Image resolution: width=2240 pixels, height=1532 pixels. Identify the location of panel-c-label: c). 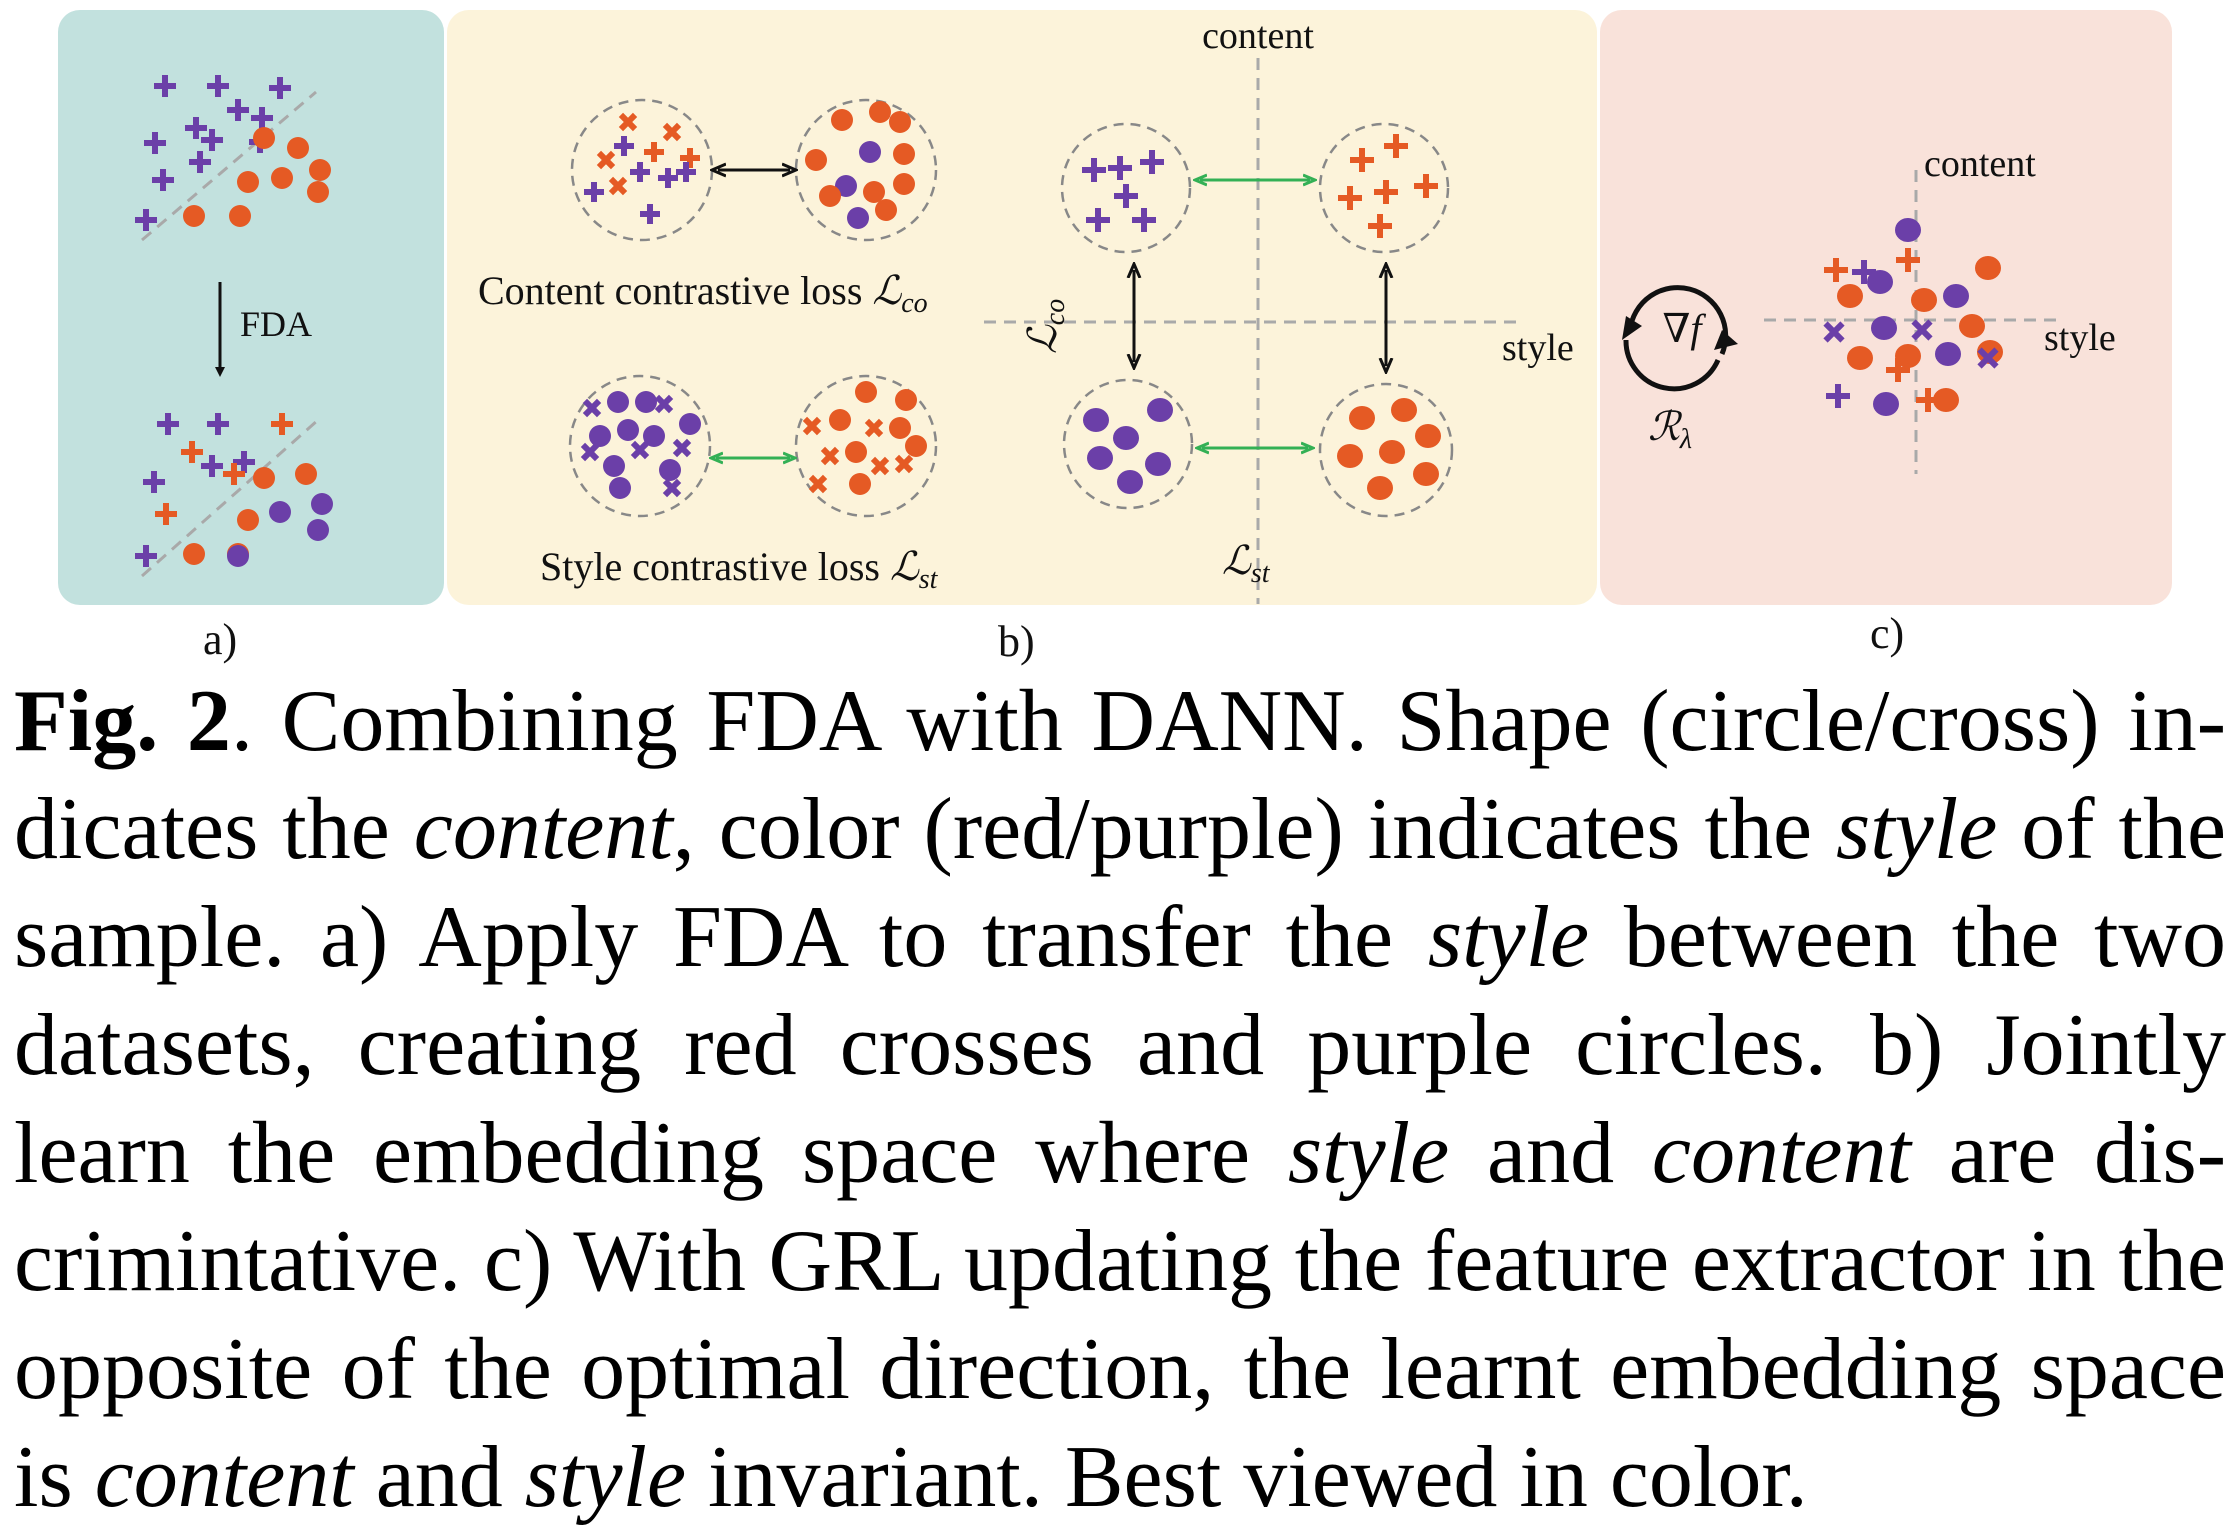
(1887, 633).